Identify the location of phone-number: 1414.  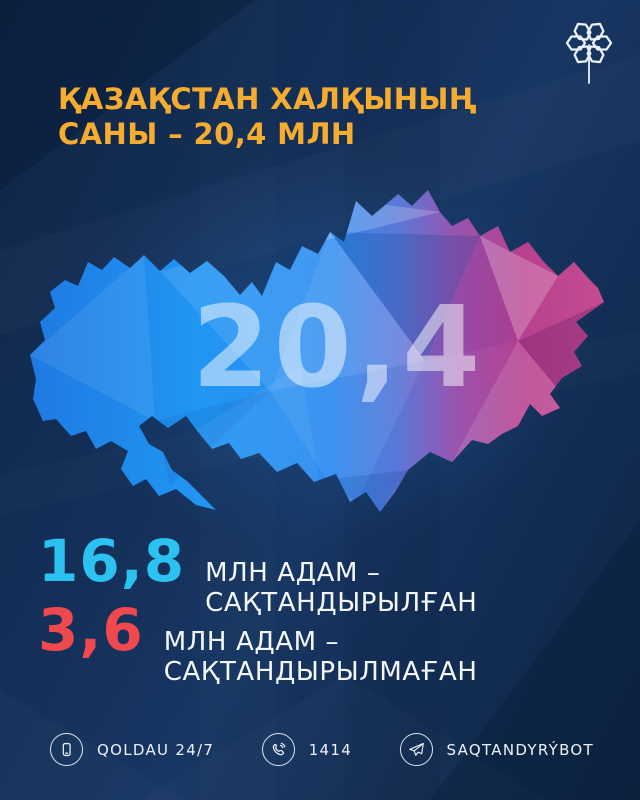
(330, 749).